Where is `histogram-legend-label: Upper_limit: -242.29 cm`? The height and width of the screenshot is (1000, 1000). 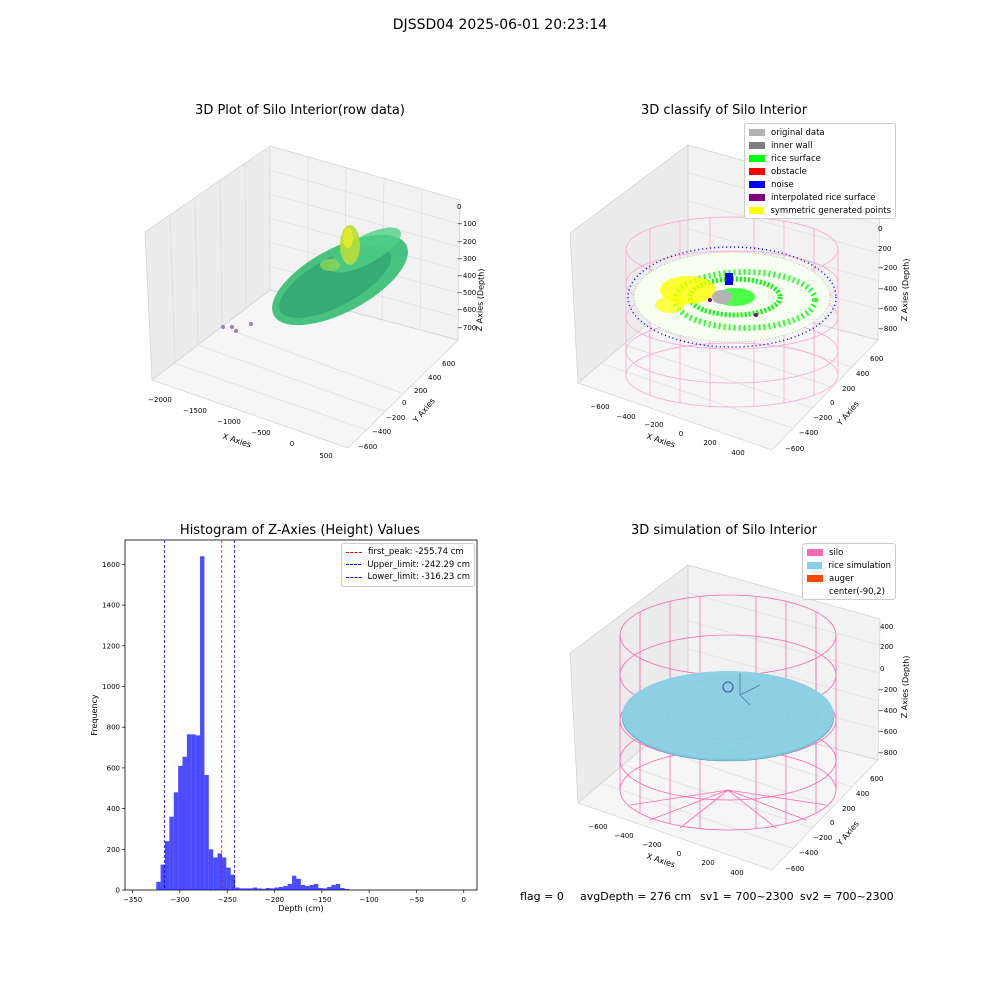
histogram-legend-label: Upper_limit: -242.29 cm is located at coordinates (418, 564).